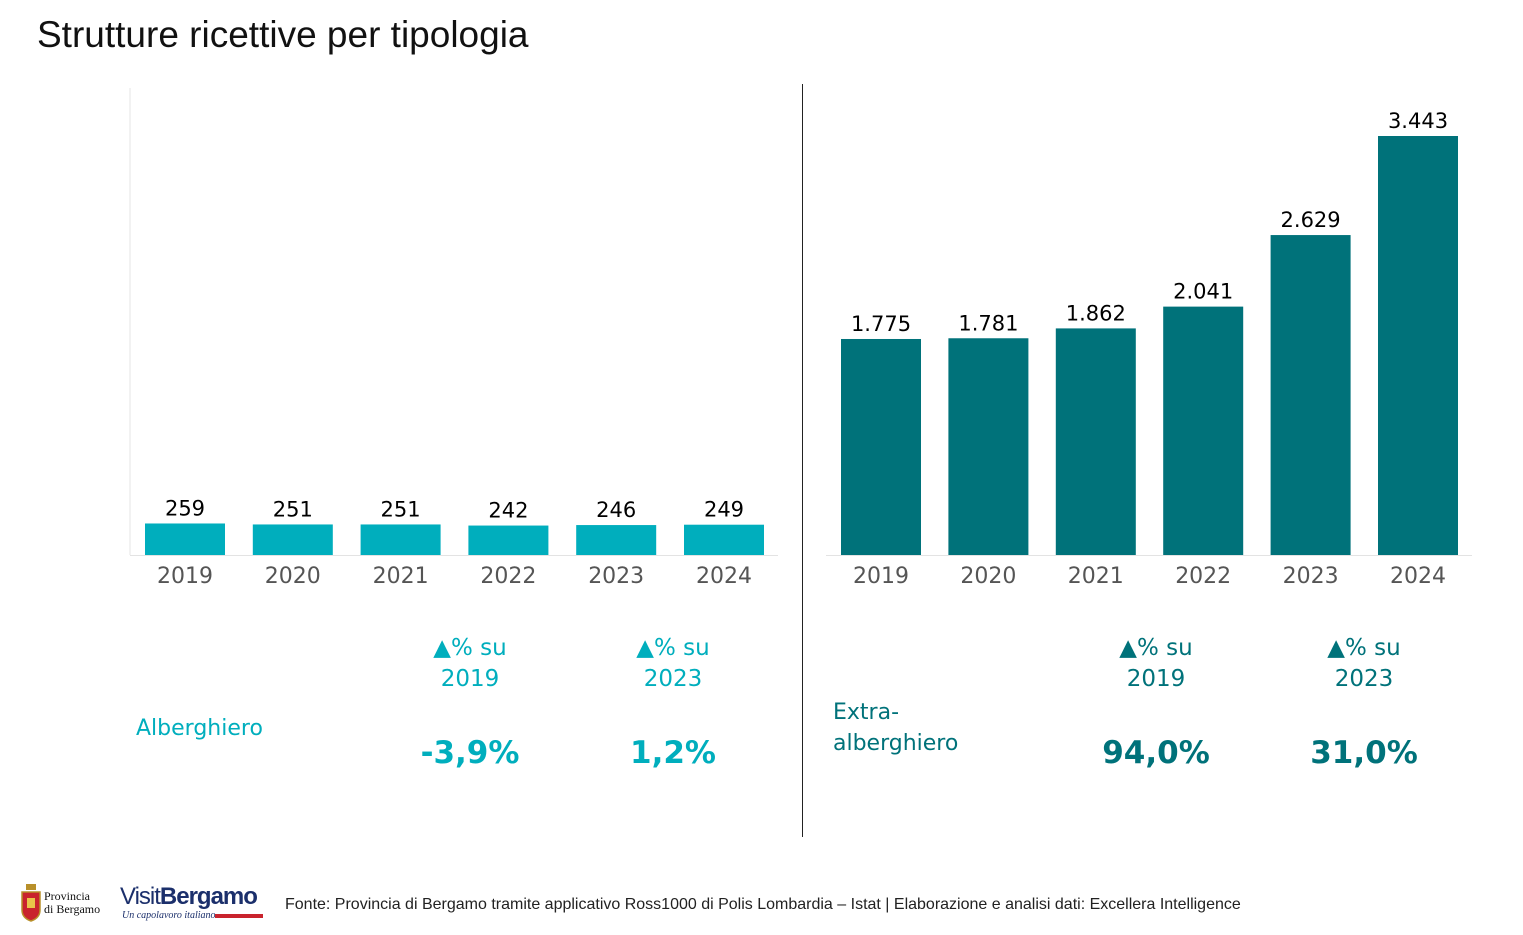 The image size is (1523, 935). What do you see at coordinates (895, 728) in the screenshot?
I see `extra-alberghiero-label: Extra- alberghiero` at bounding box center [895, 728].